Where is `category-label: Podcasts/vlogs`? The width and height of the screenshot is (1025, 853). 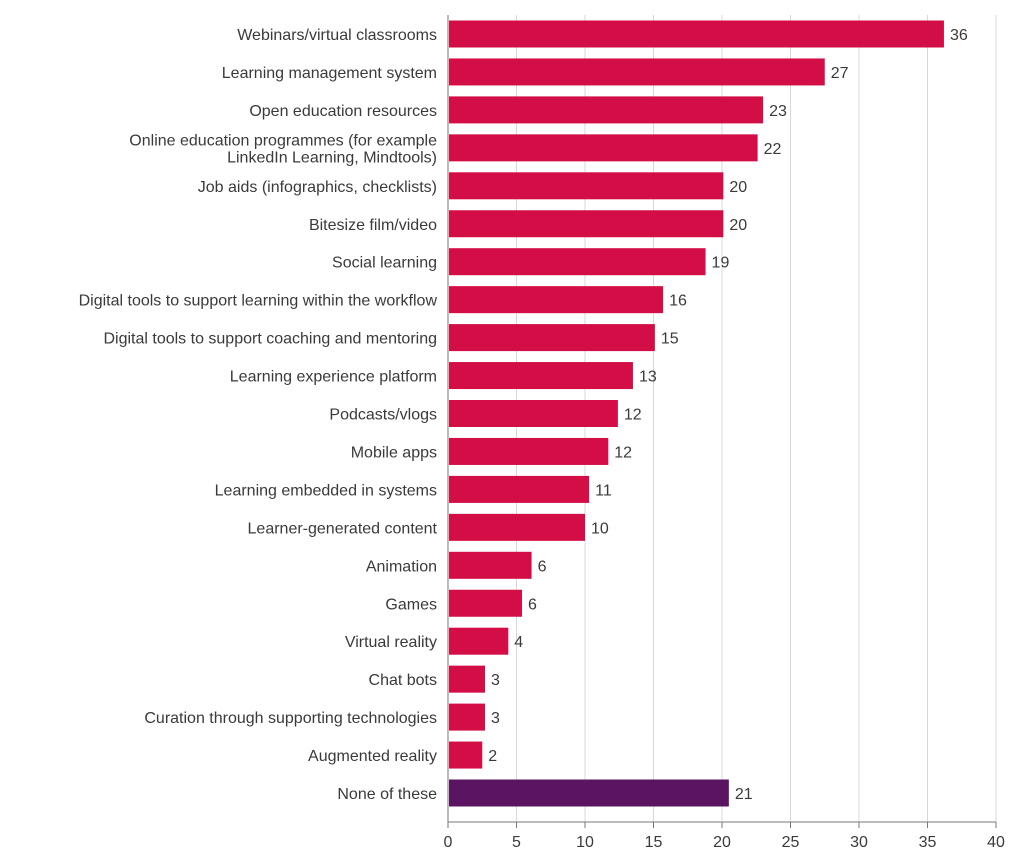 category-label: Podcasts/vlogs is located at coordinates (383, 415).